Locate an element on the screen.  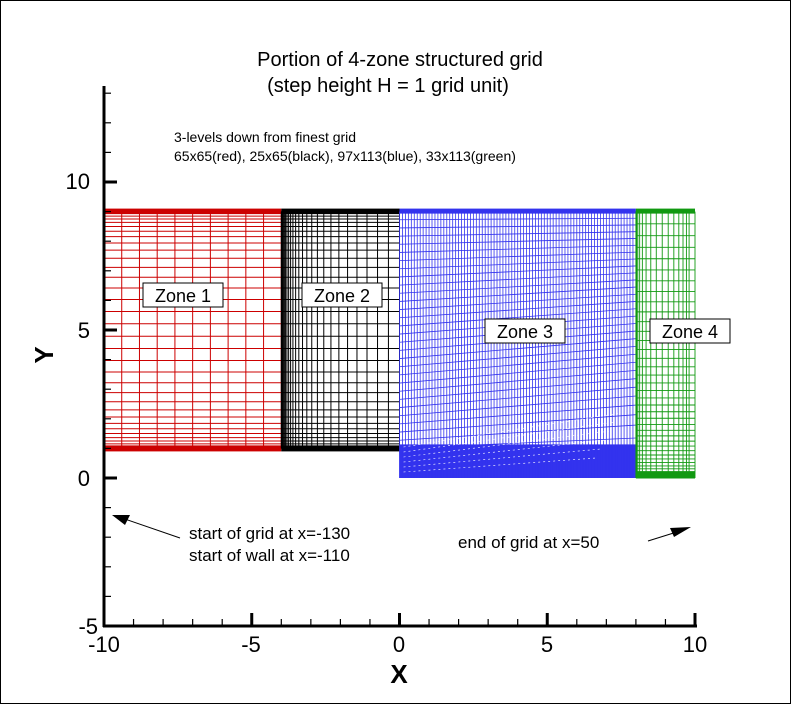
zone-2-label: Zone 2 is located at coordinates (342, 295).